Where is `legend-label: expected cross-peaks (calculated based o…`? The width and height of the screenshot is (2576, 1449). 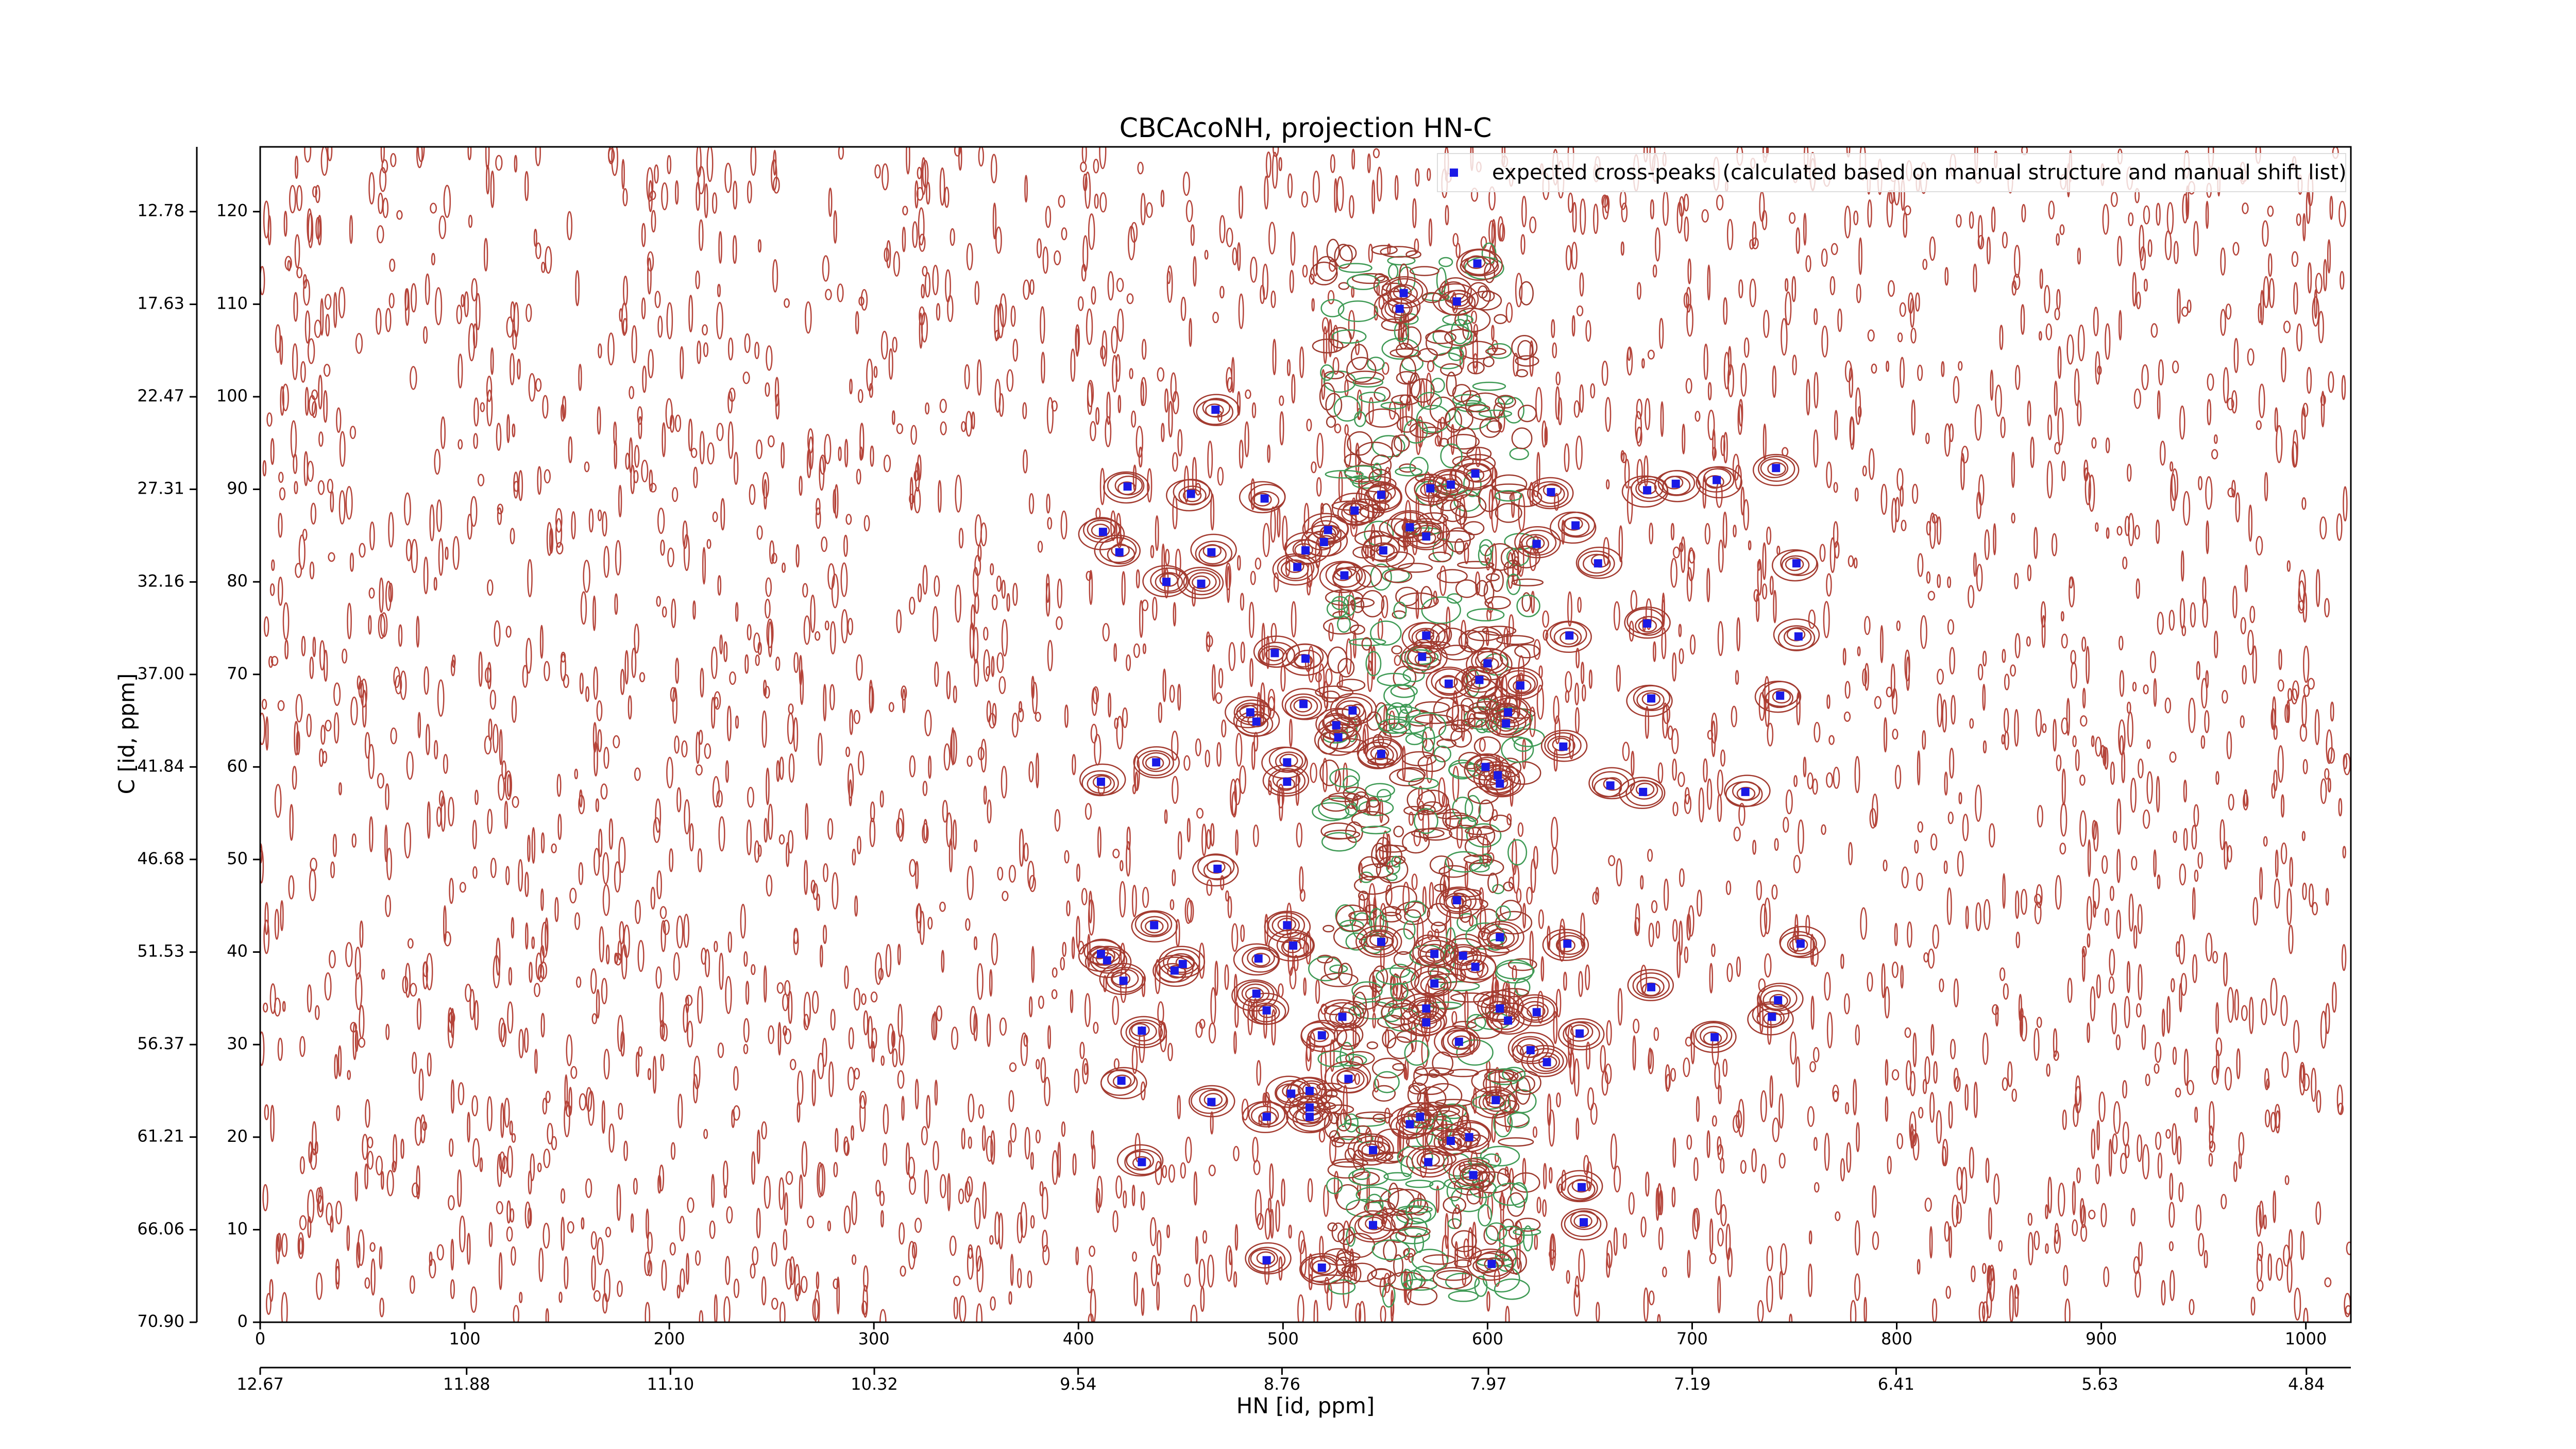
legend-label: expected cross-peaks (calculated based o… is located at coordinates (1919, 172).